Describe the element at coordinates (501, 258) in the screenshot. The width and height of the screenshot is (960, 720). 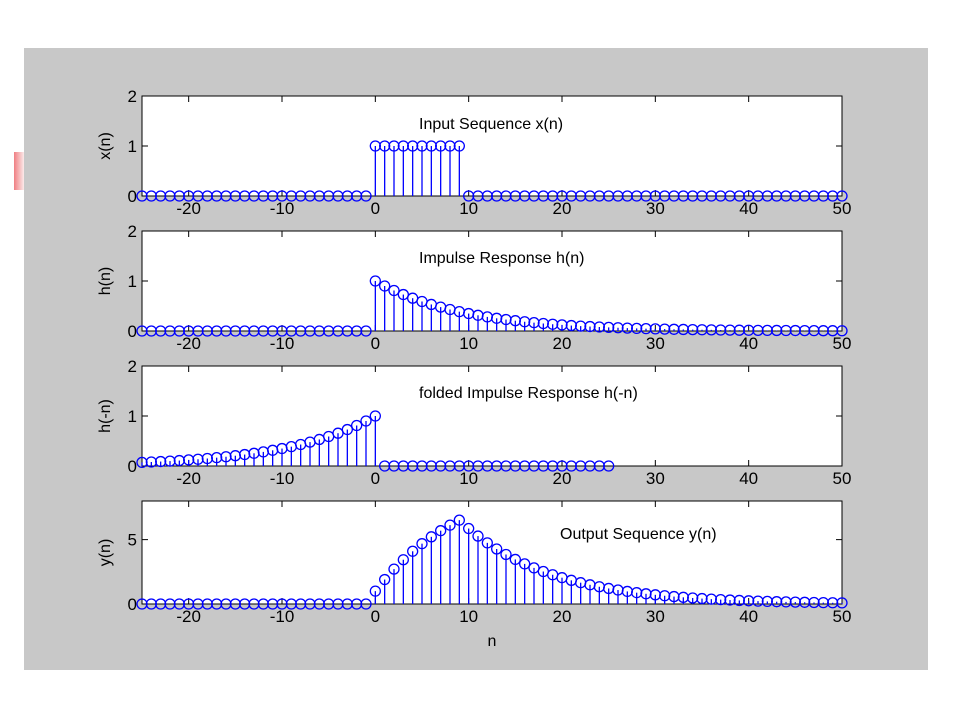
I see `plot-title: Impulse Response h(n)` at that location.